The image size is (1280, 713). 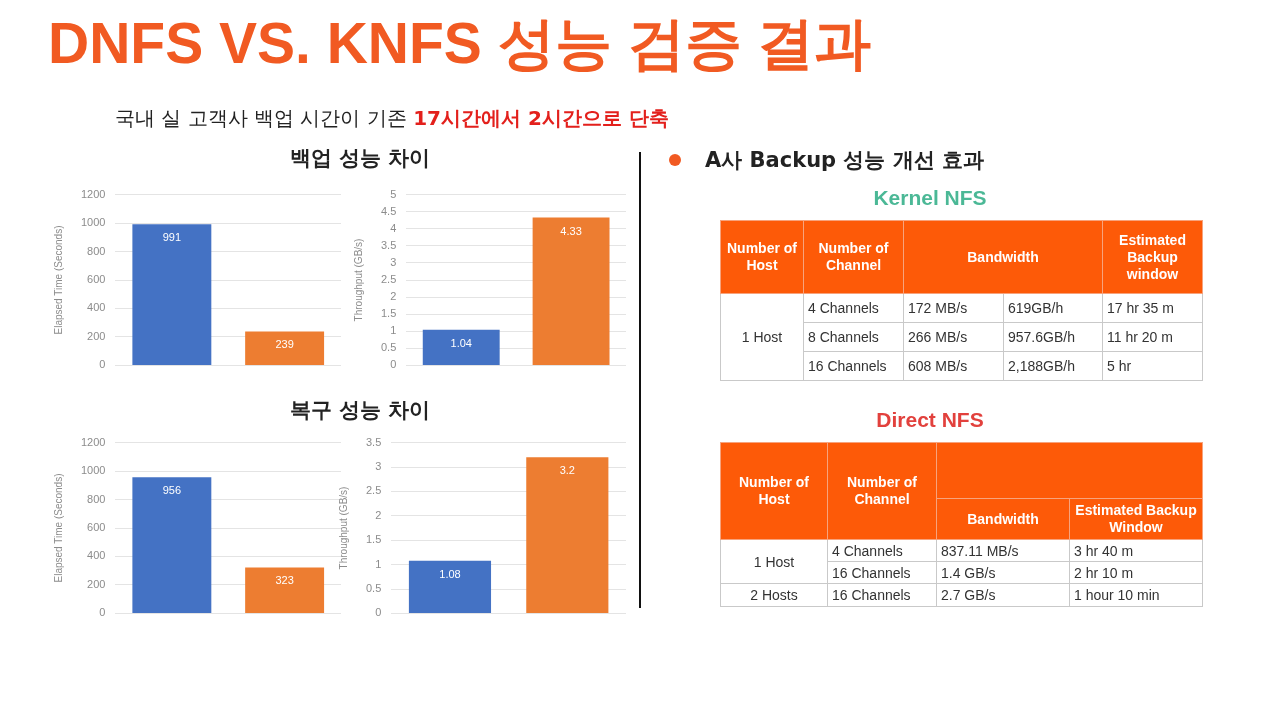 I want to click on text: Estimated Backup Window, so click(x=1136, y=519).